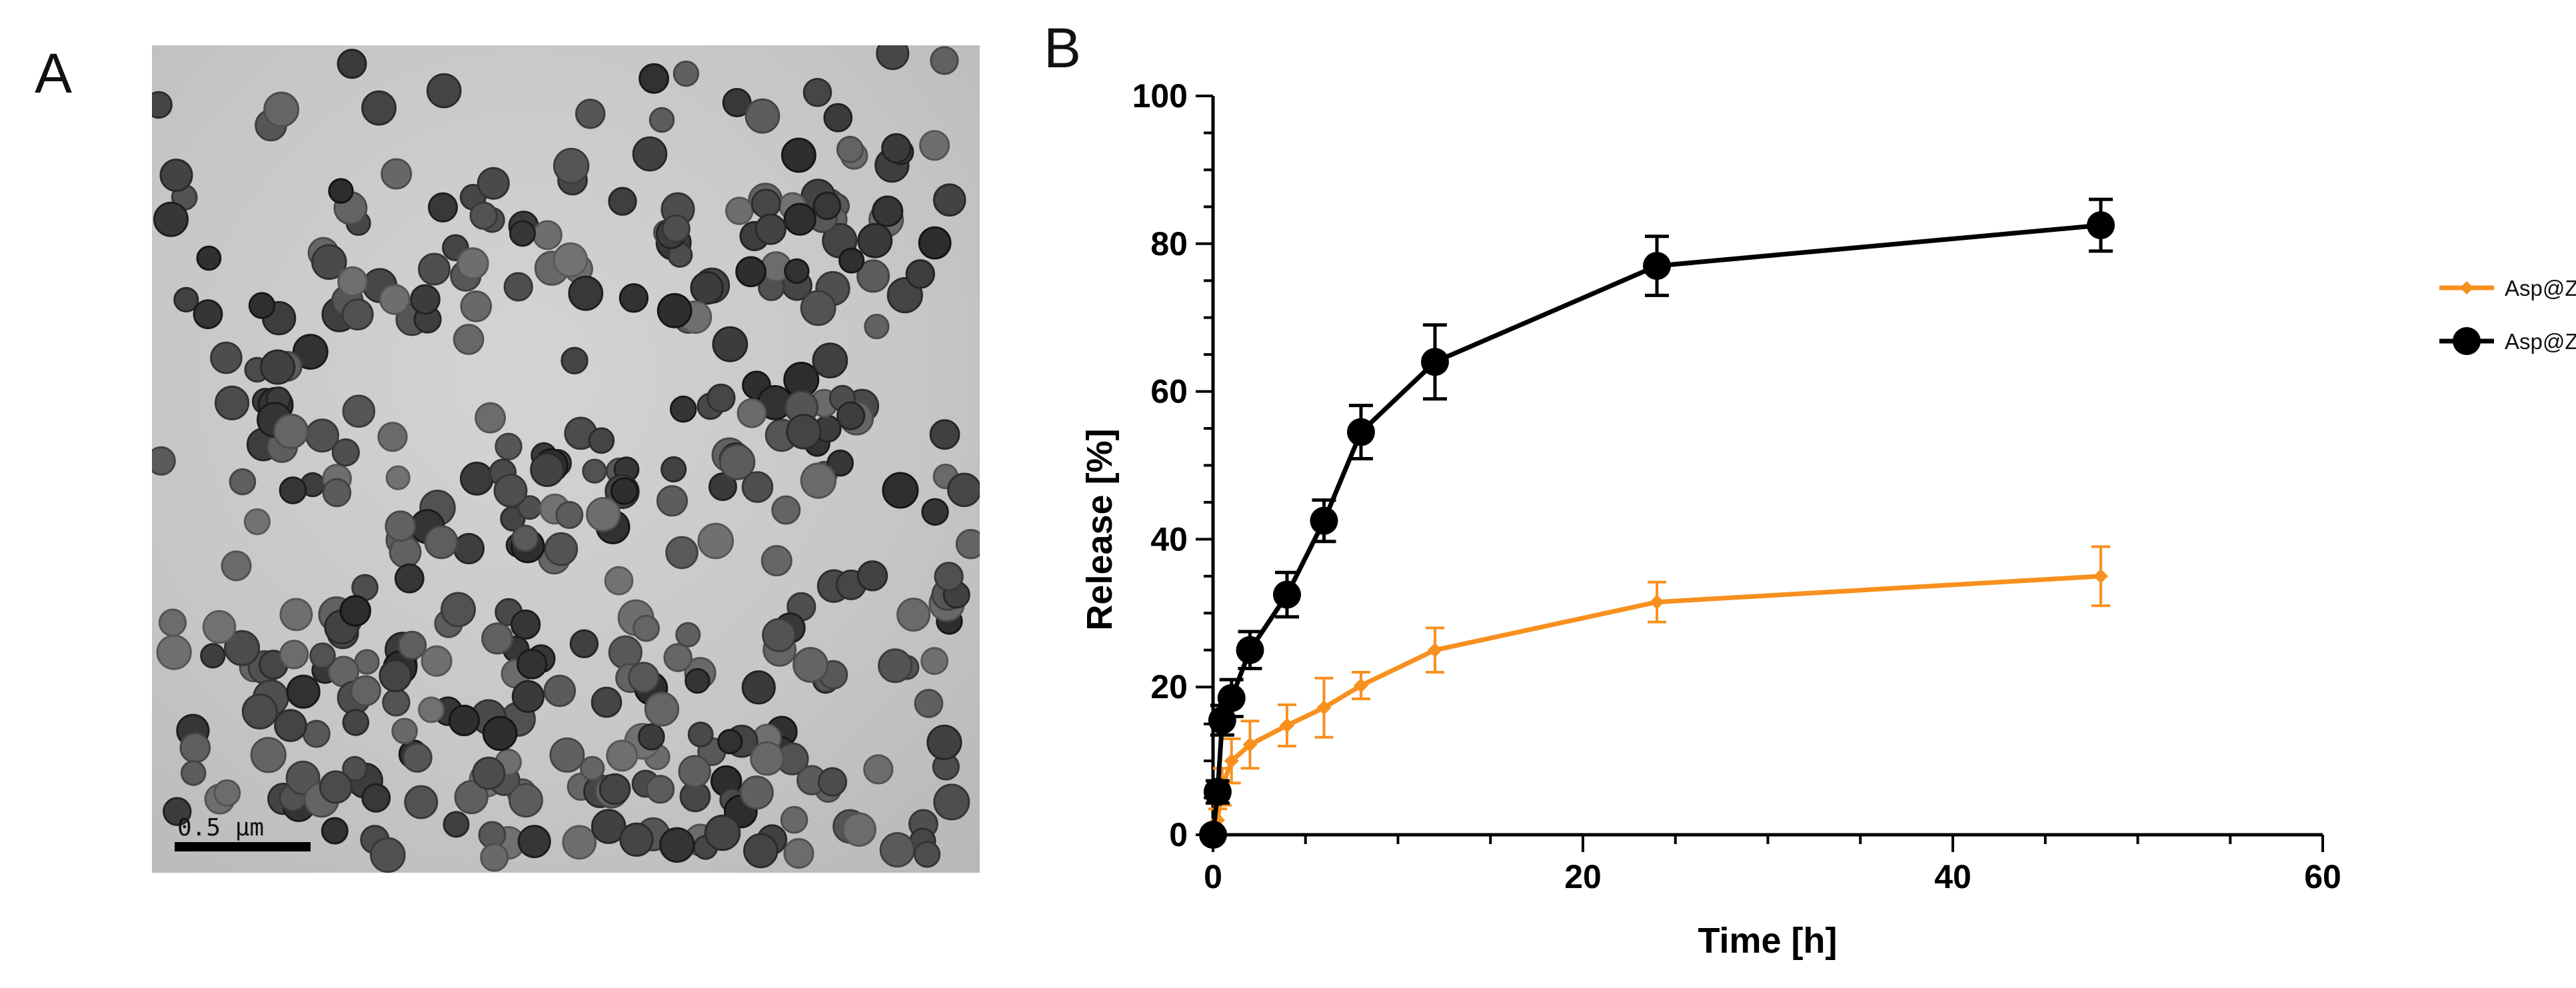 The image size is (2576, 988). Describe the element at coordinates (1657, 693) in the screenshot. I see `series-group` at that location.